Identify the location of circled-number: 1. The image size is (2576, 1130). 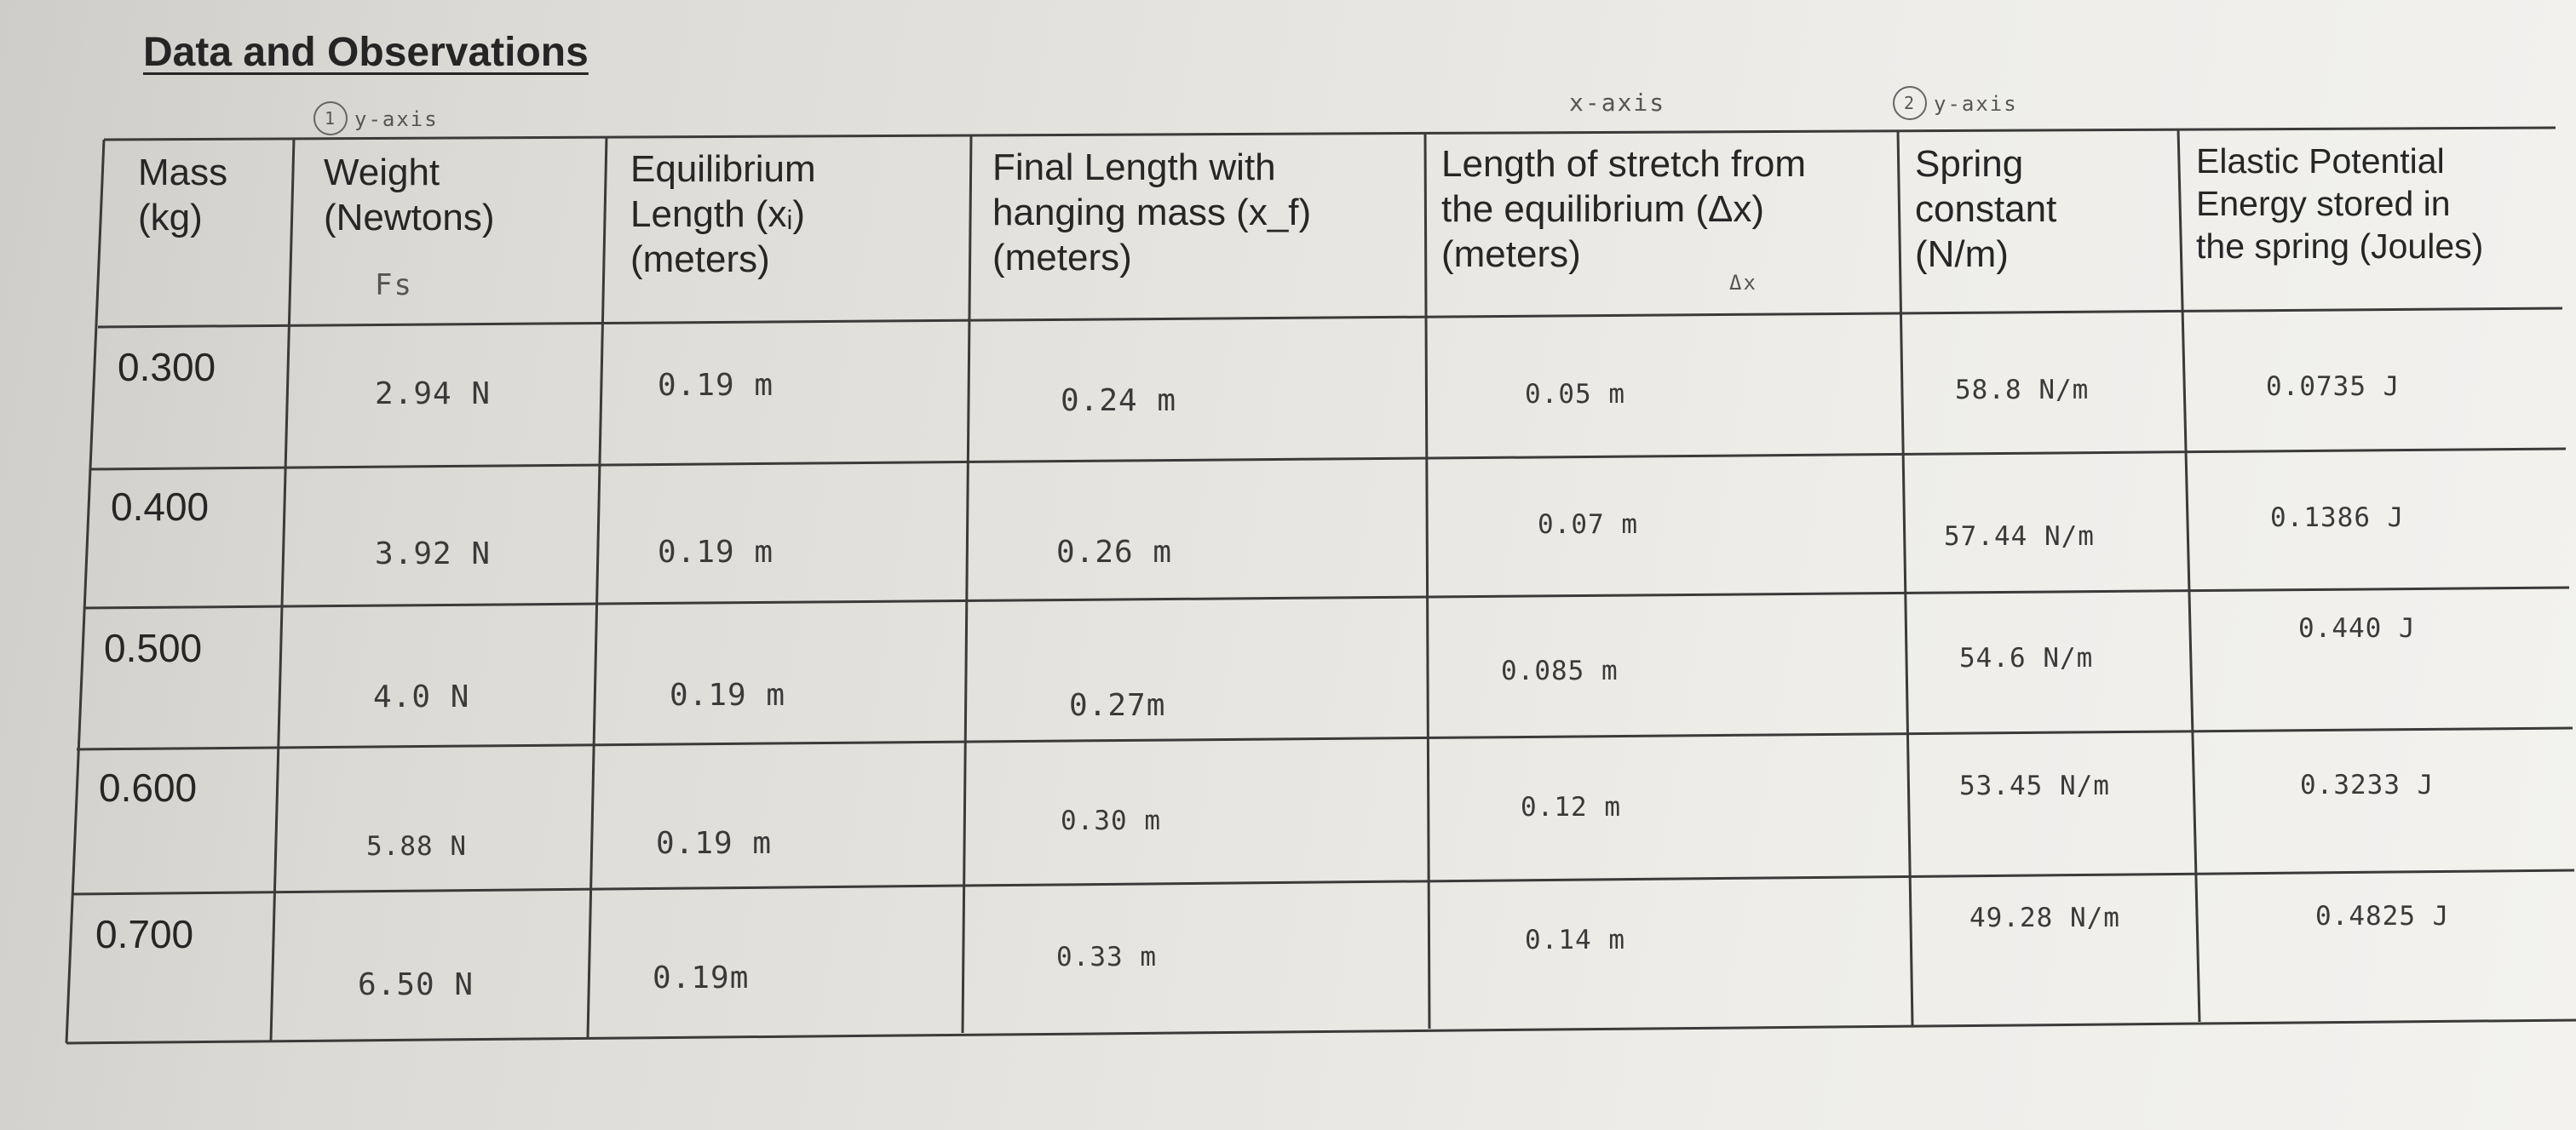
(331, 118).